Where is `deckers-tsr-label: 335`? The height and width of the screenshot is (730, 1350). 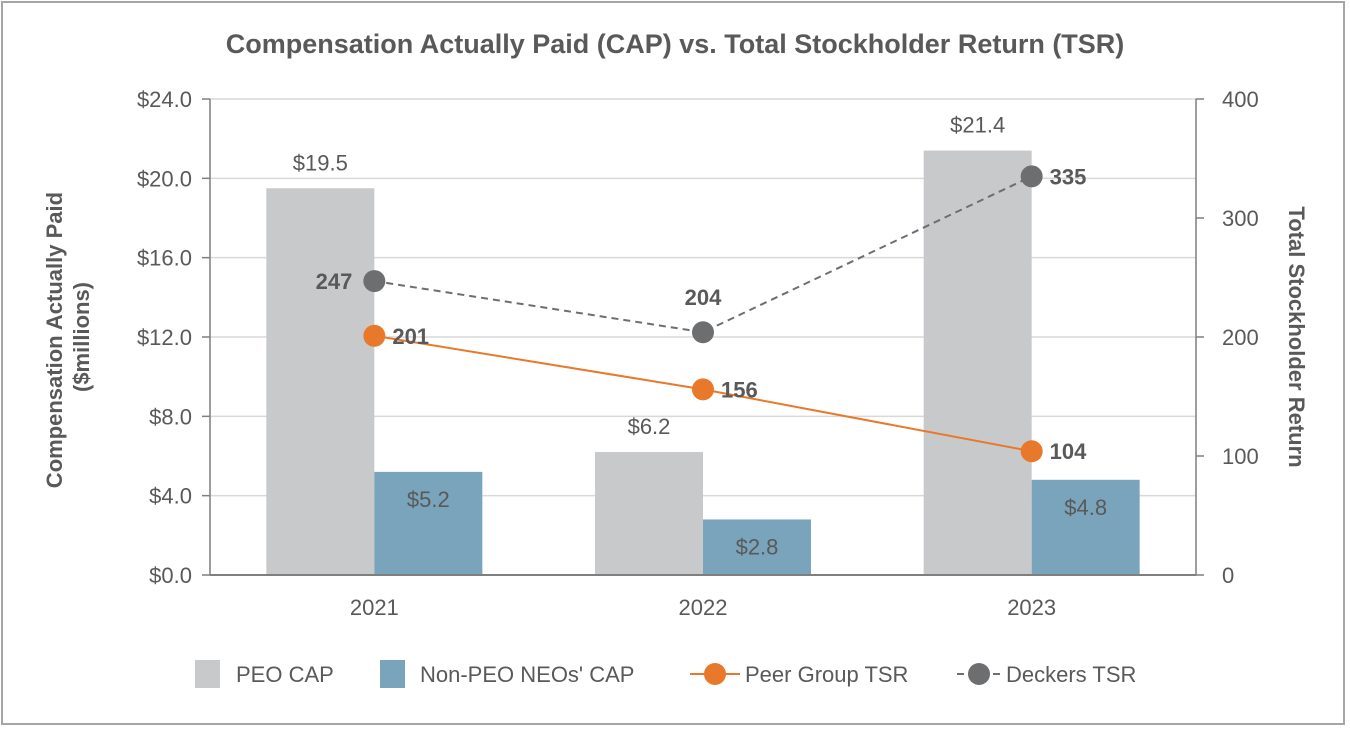 deckers-tsr-label: 335 is located at coordinates (1068, 176).